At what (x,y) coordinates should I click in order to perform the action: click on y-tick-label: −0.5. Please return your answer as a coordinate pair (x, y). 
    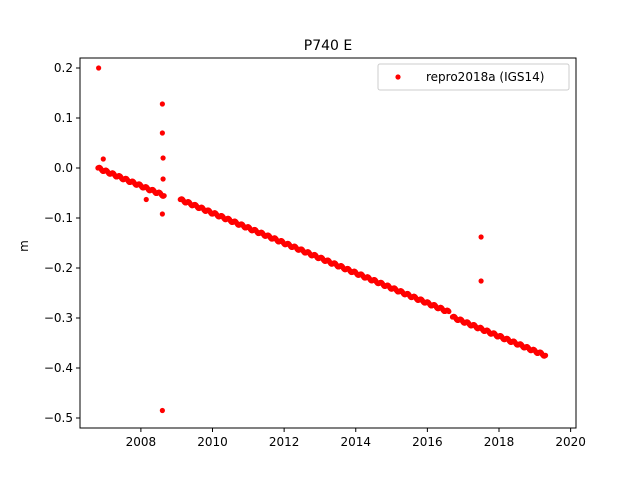
    Looking at the image, I should click on (58, 418).